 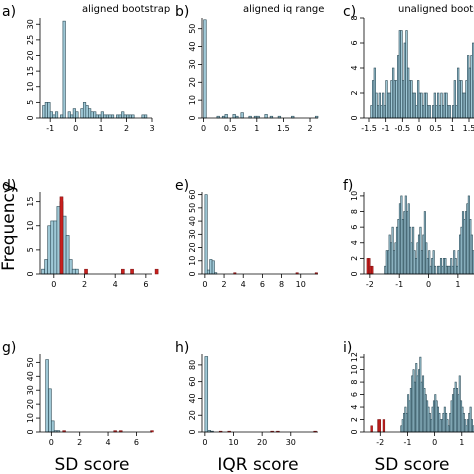 I want to click on y-tick-label: 12, so click(x=354, y=357).